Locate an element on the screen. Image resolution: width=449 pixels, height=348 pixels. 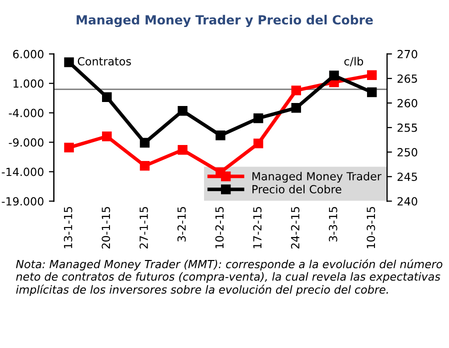
x-tick-label: 13-1-15 is located at coordinates (68, 227).